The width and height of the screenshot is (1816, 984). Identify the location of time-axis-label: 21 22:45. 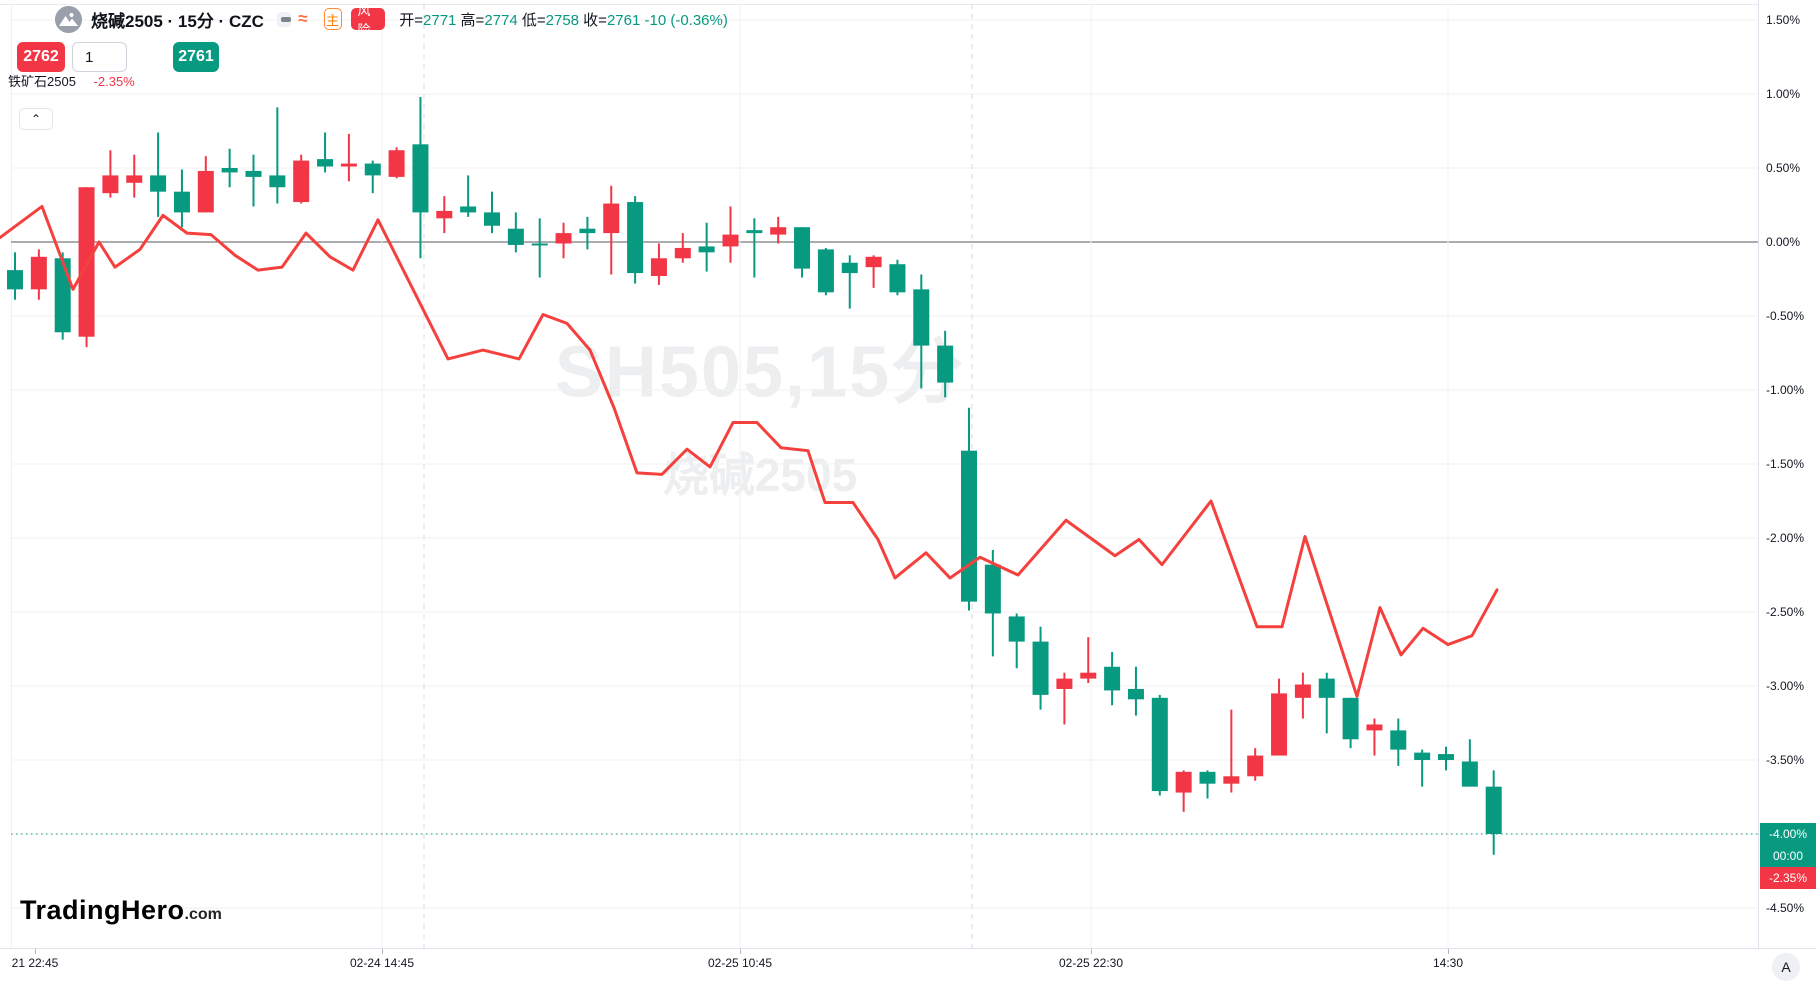
(35, 963).